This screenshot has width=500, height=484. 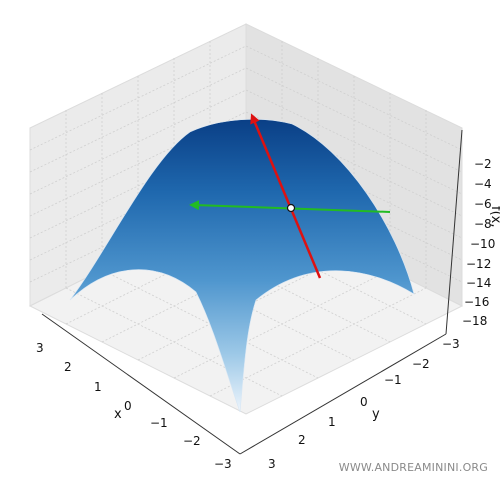 What do you see at coordinates (474, 321) in the screenshot?
I see `z-tick-9: −18` at bounding box center [474, 321].